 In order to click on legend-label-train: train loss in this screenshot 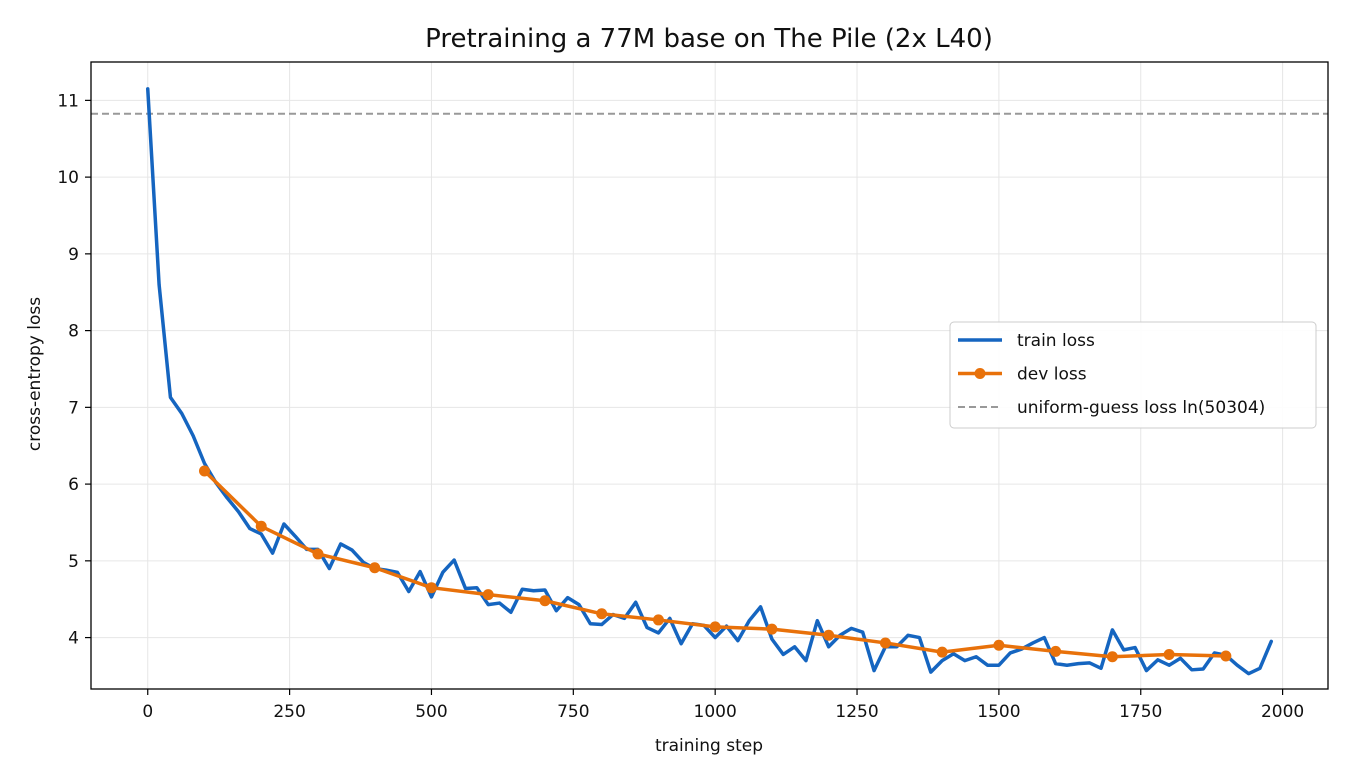, I will do `click(1056, 341)`.